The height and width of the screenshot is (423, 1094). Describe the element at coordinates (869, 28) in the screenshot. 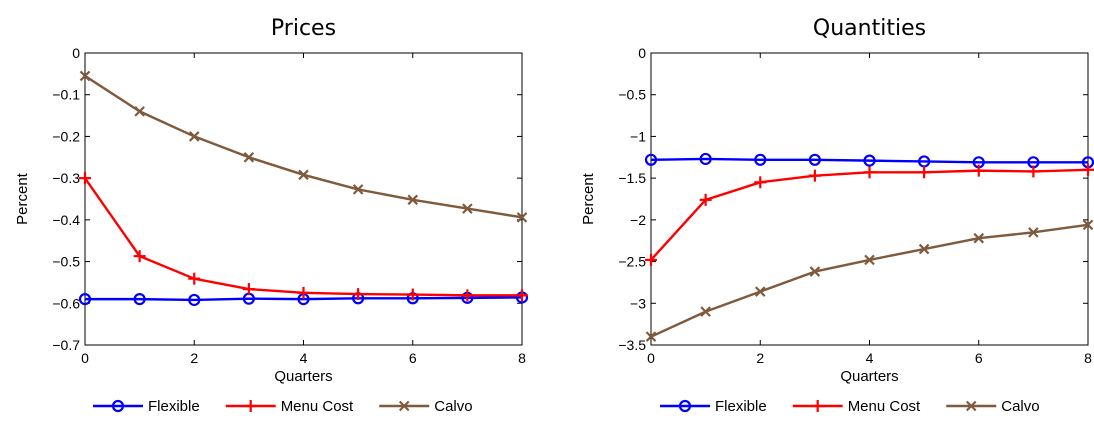

I see `chart-title: Quantities` at that location.